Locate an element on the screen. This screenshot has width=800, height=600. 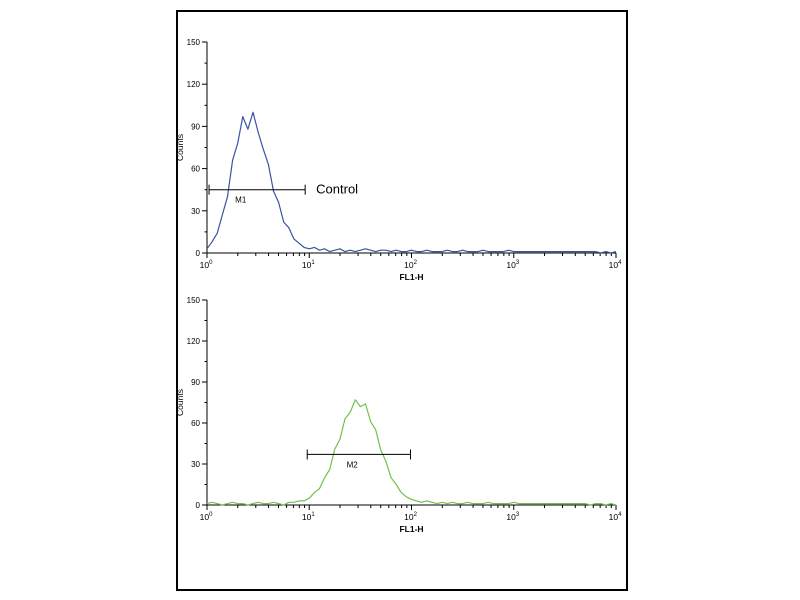
marker-m1-bracket: M1 Control is located at coordinates (283, 193).